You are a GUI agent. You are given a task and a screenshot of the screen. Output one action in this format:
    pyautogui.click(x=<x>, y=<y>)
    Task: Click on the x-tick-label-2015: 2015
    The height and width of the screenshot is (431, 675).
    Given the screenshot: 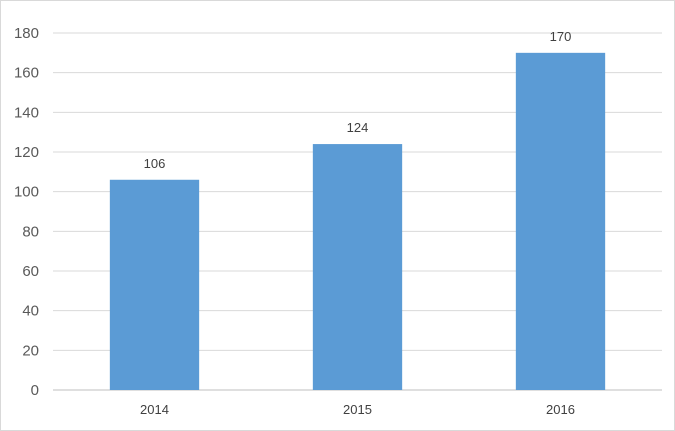 What is the action you would take?
    pyautogui.click(x=357, y=409)
    